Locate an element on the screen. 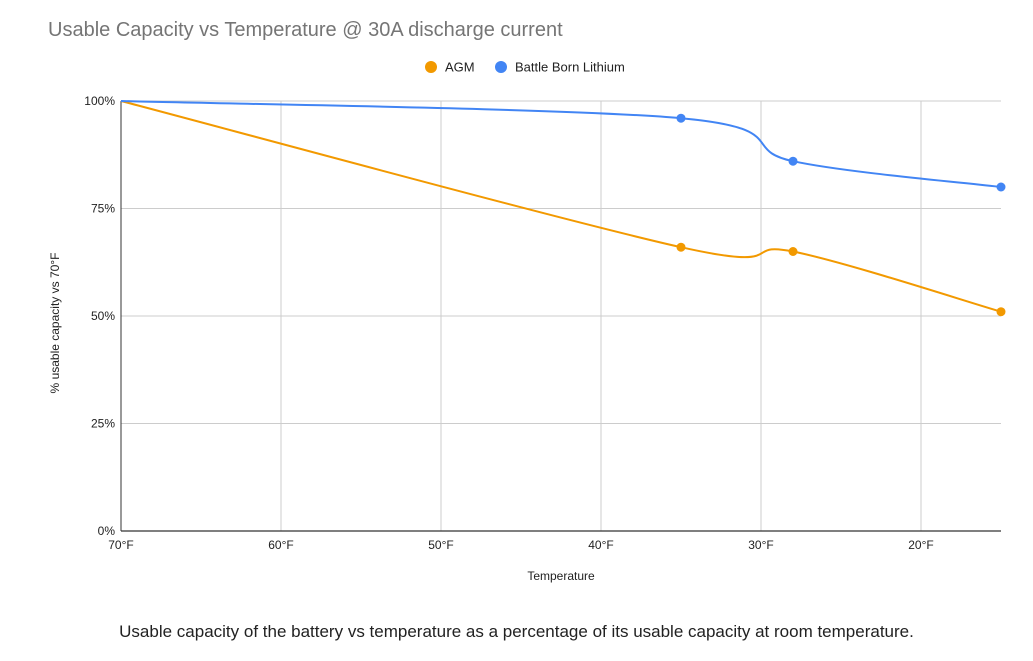 The width and height of the screenshot is (1033, 661). y-axis-title: % usable capacity vs 70°F is located at coordinates (55, 323).